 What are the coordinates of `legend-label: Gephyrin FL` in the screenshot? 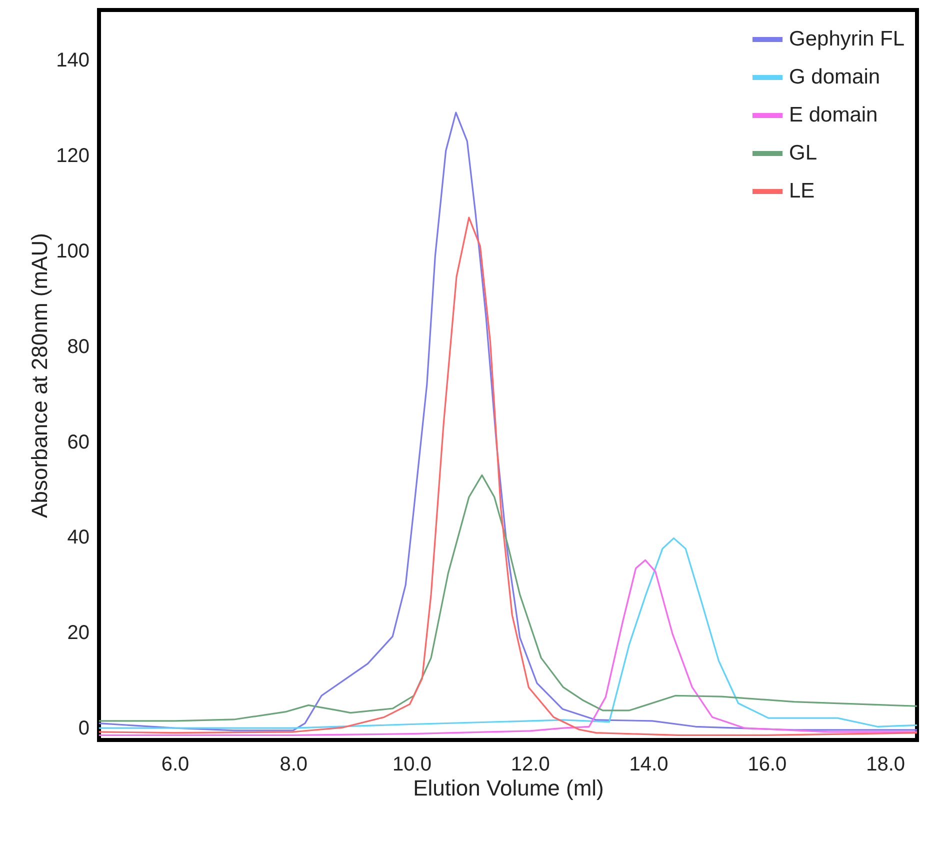 It's located at (847, 39).